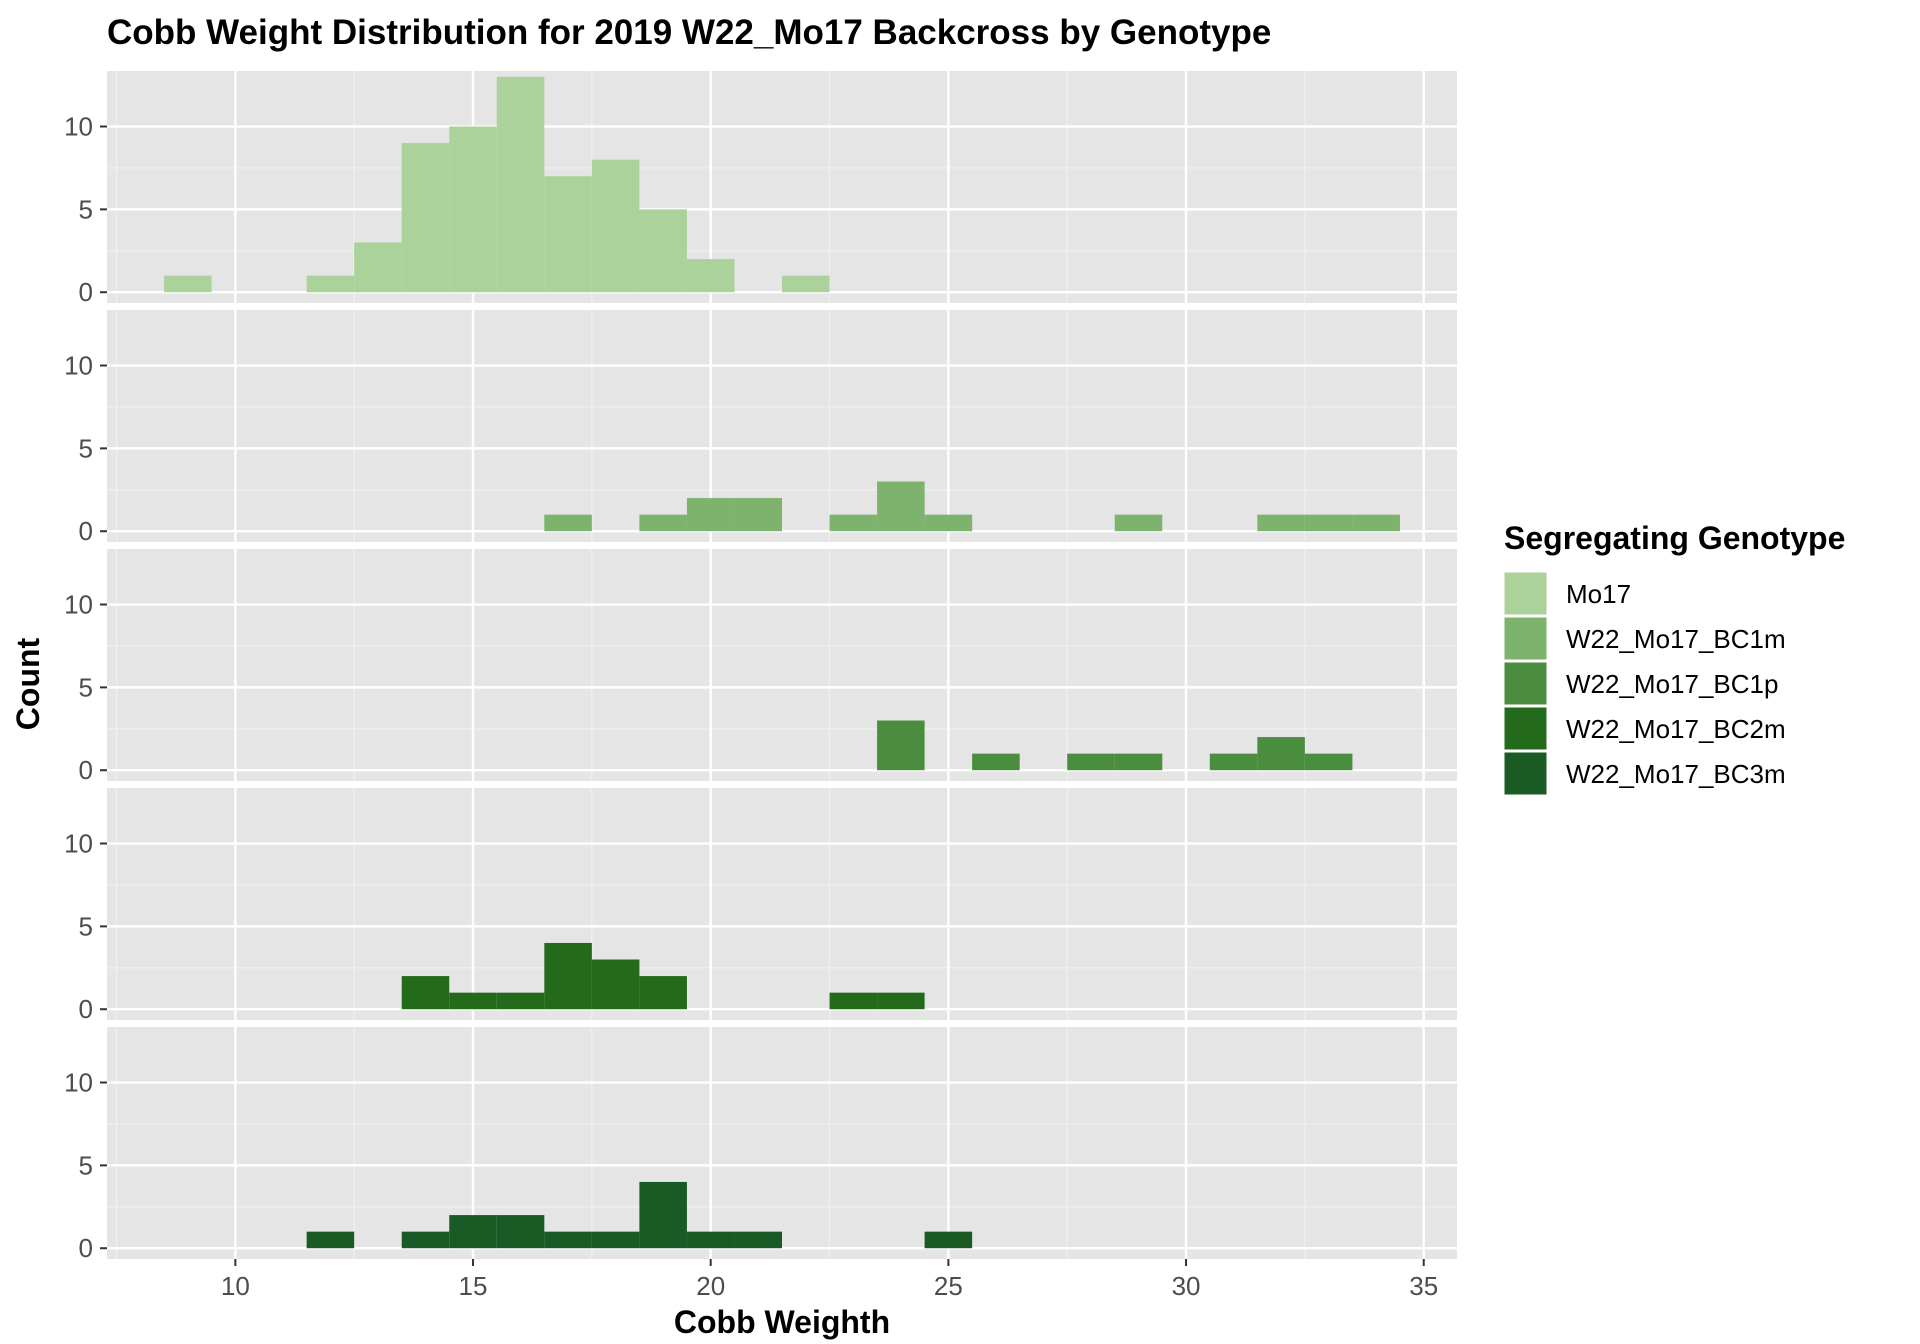 This screenshot has width=1920, height=1344. I want to click on legend-item: W22_Mo17_BC2m, so click(1644, 728).